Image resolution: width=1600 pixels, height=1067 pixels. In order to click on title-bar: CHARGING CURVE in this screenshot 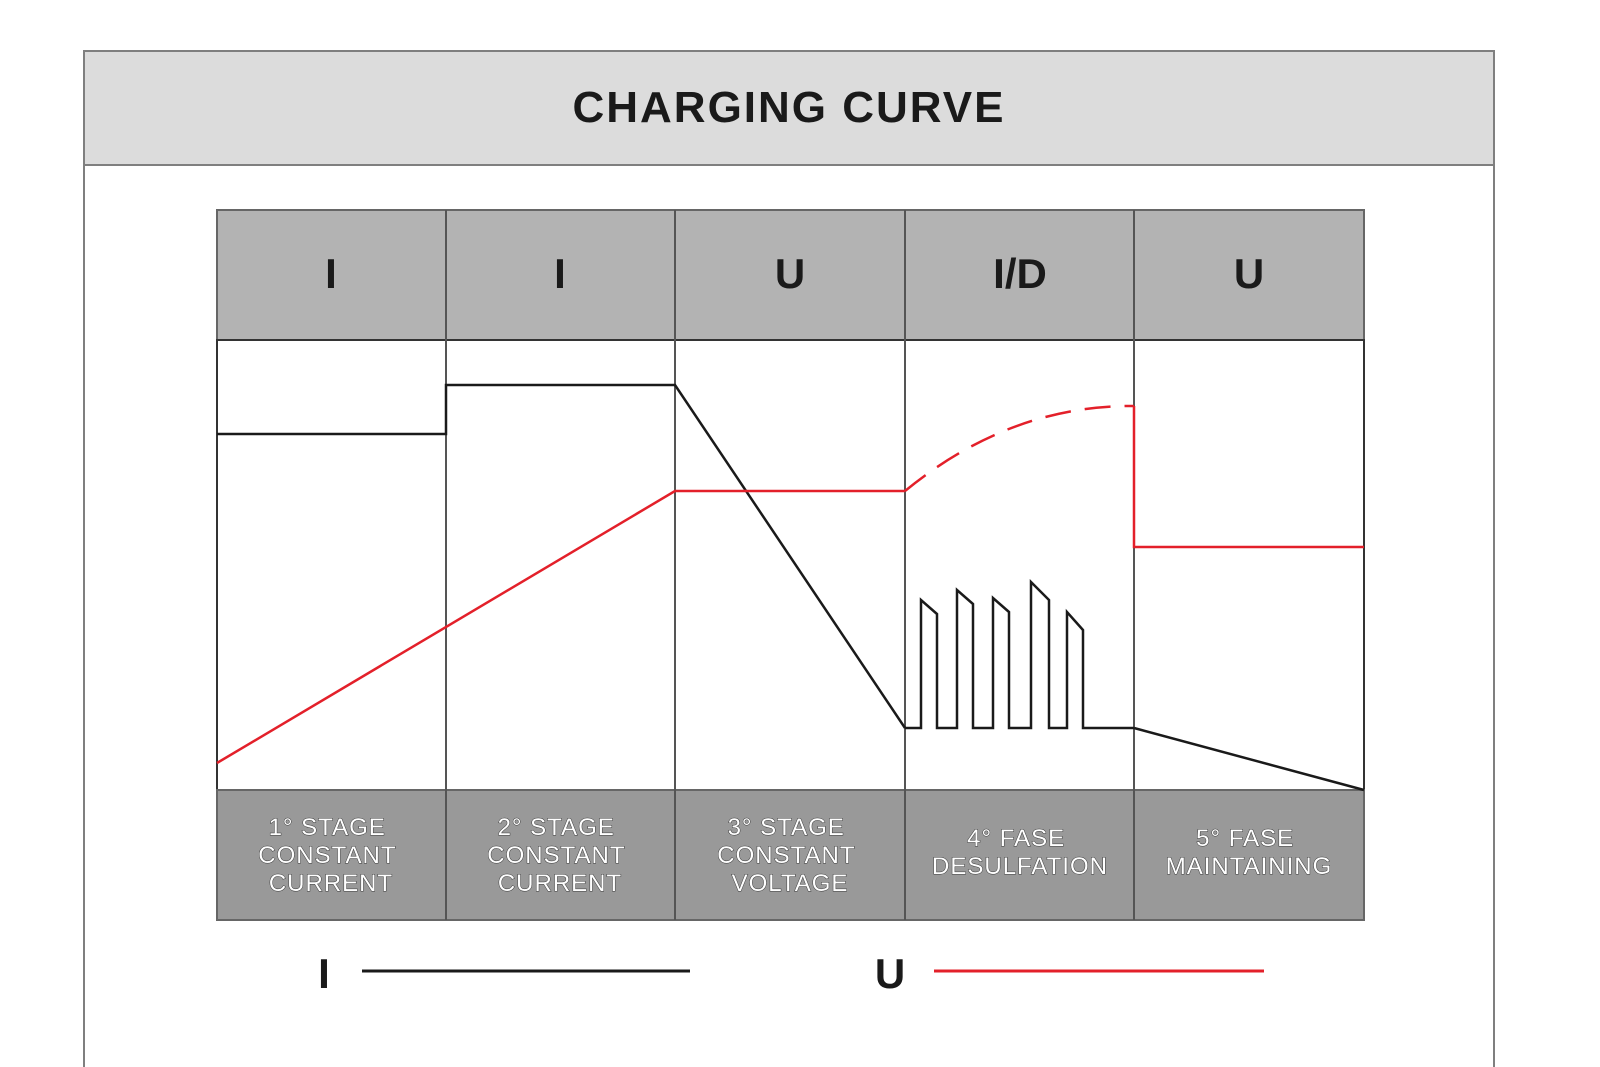, I will do `click(789, 109)`.